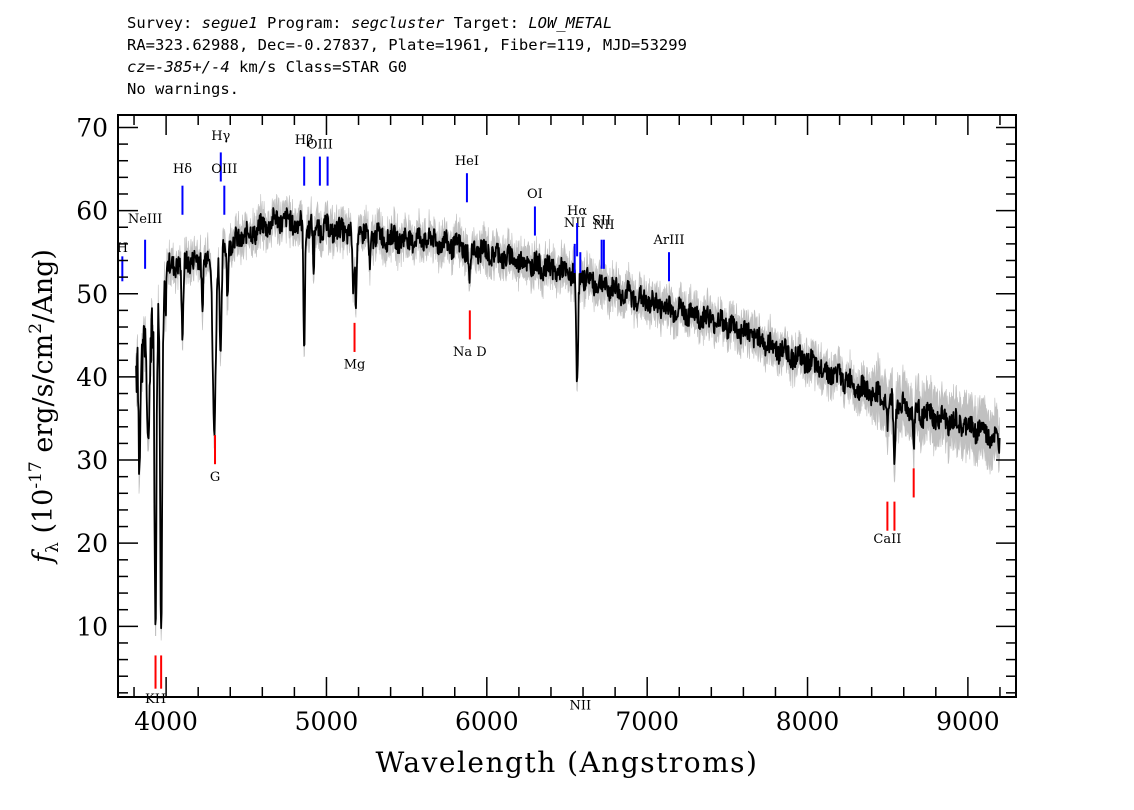 The image size is (1134, 810). What do you see at coordinates (487, 721) in the screenshot?
I see `x-tick-label: 6000` at bounding box center [487, 721].